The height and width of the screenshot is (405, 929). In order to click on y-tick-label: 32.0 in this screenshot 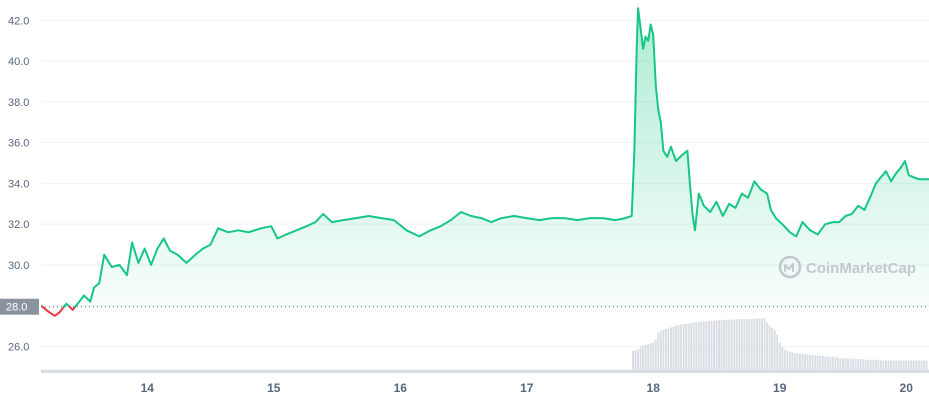, I will do `click(18, 225)`.